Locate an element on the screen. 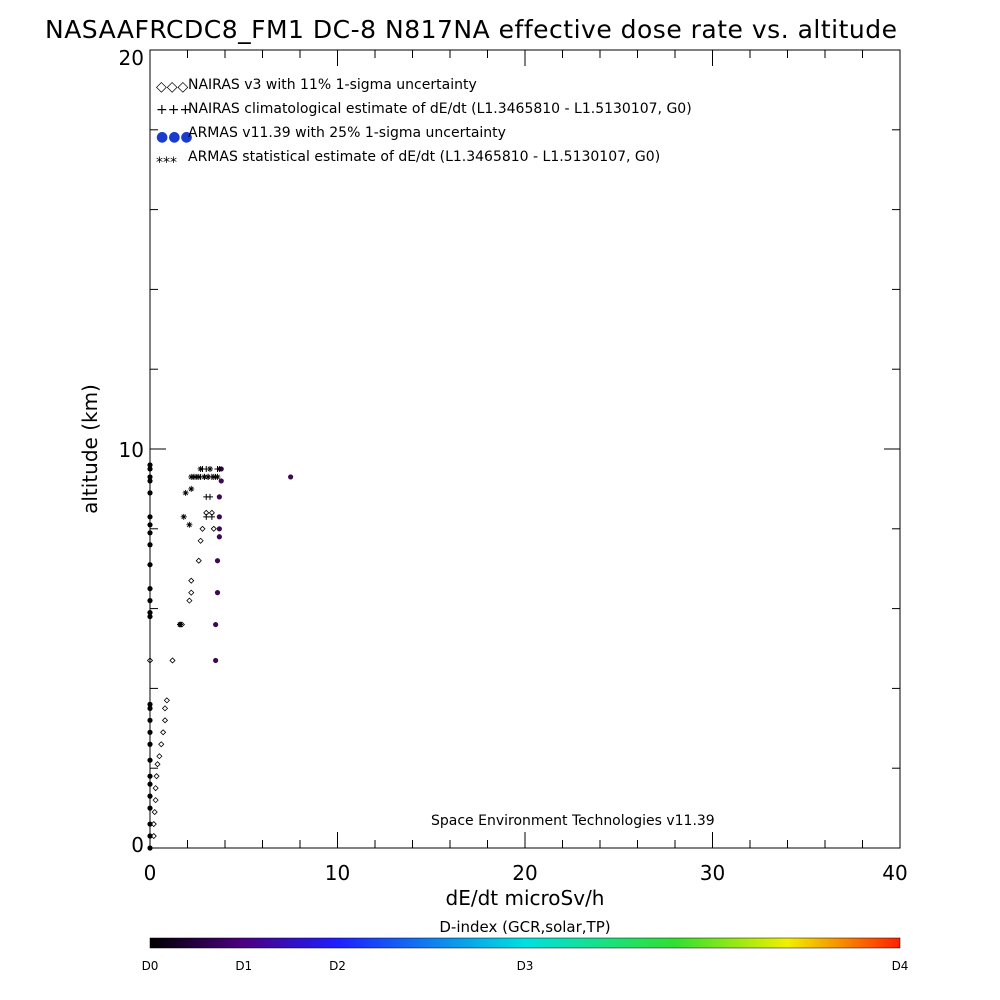  colorbar is located at coordinates (525, 943).